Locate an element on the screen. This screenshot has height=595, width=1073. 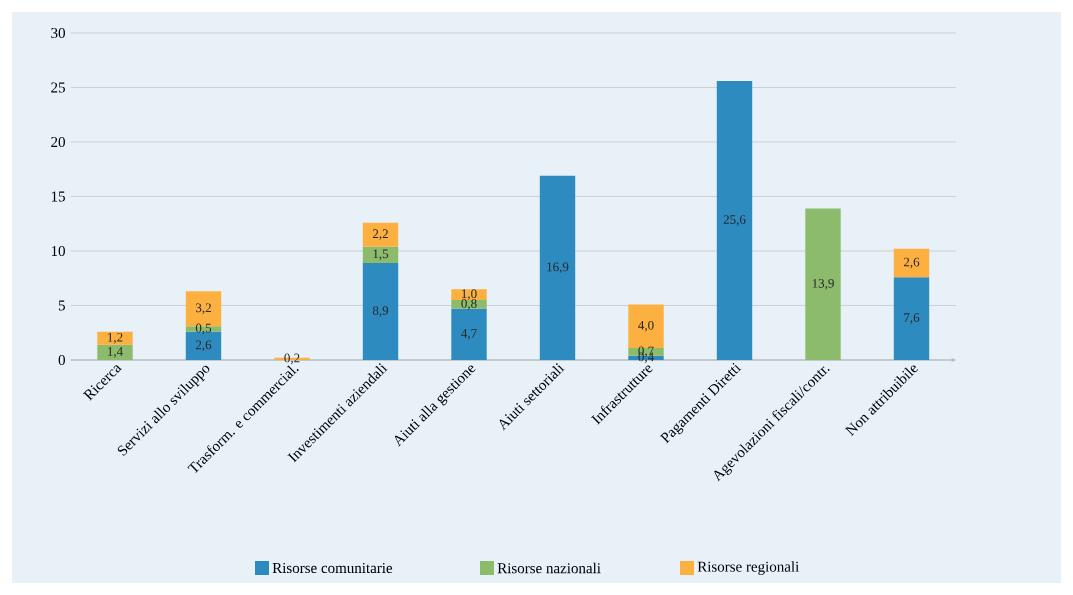
legend-label: Risorse nazionali is located at coordinates (549, 568).